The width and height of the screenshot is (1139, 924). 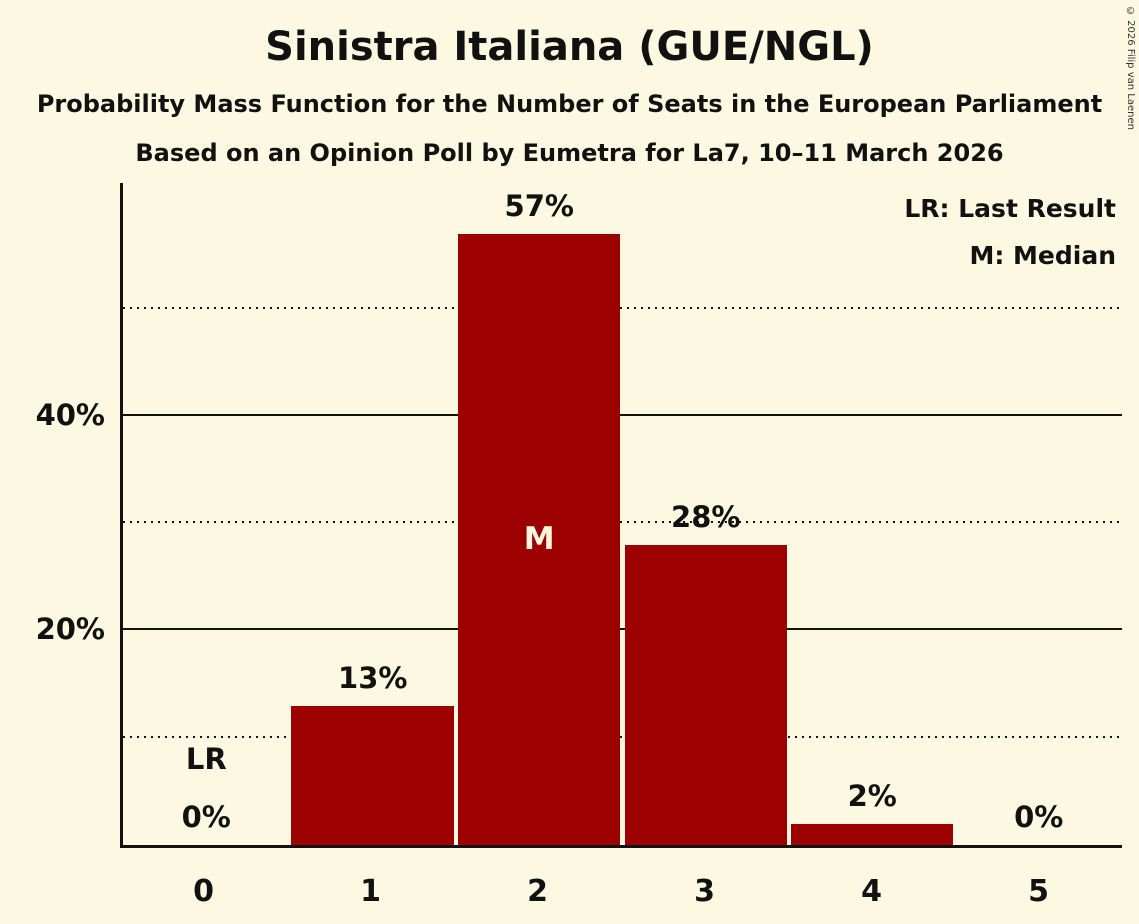 I want to click on legend-median: M: Median, so click(x=1042, y=255).